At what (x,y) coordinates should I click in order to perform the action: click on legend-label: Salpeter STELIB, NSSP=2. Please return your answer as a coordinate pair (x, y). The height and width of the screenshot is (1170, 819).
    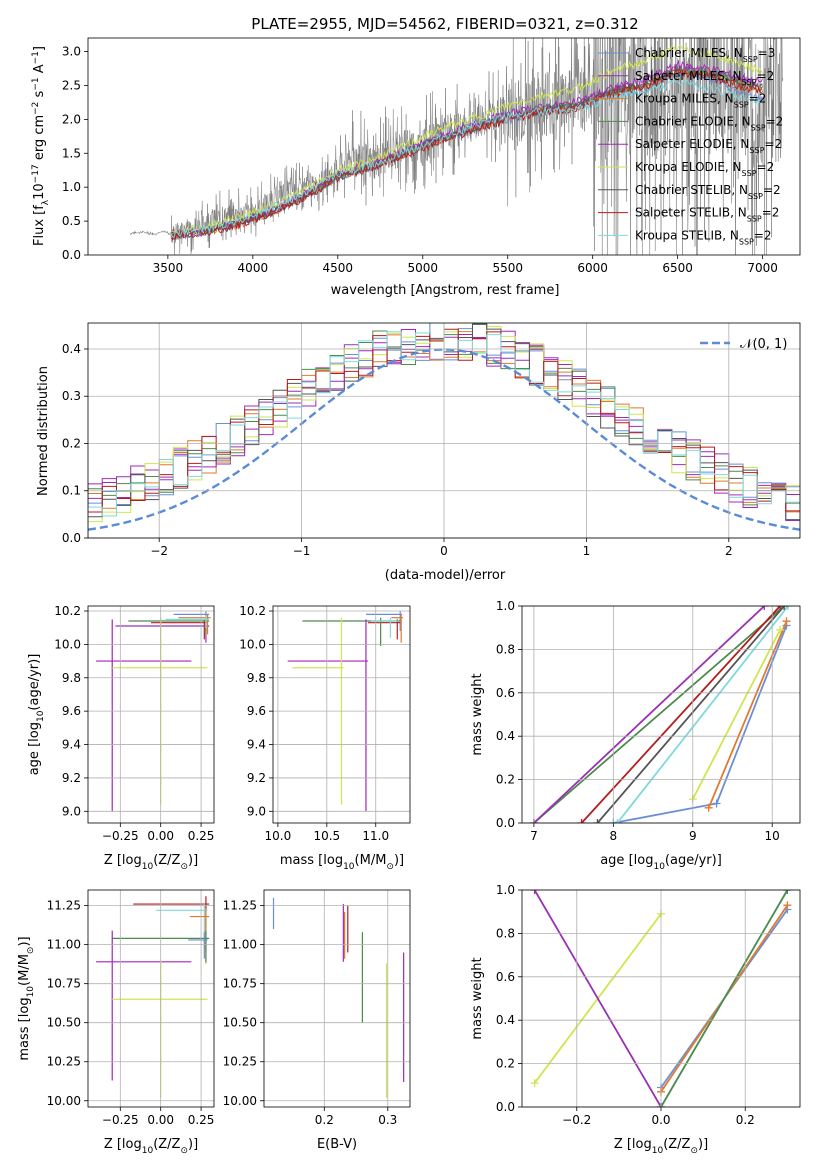
    Looking at the image, I should click on (707, 215).